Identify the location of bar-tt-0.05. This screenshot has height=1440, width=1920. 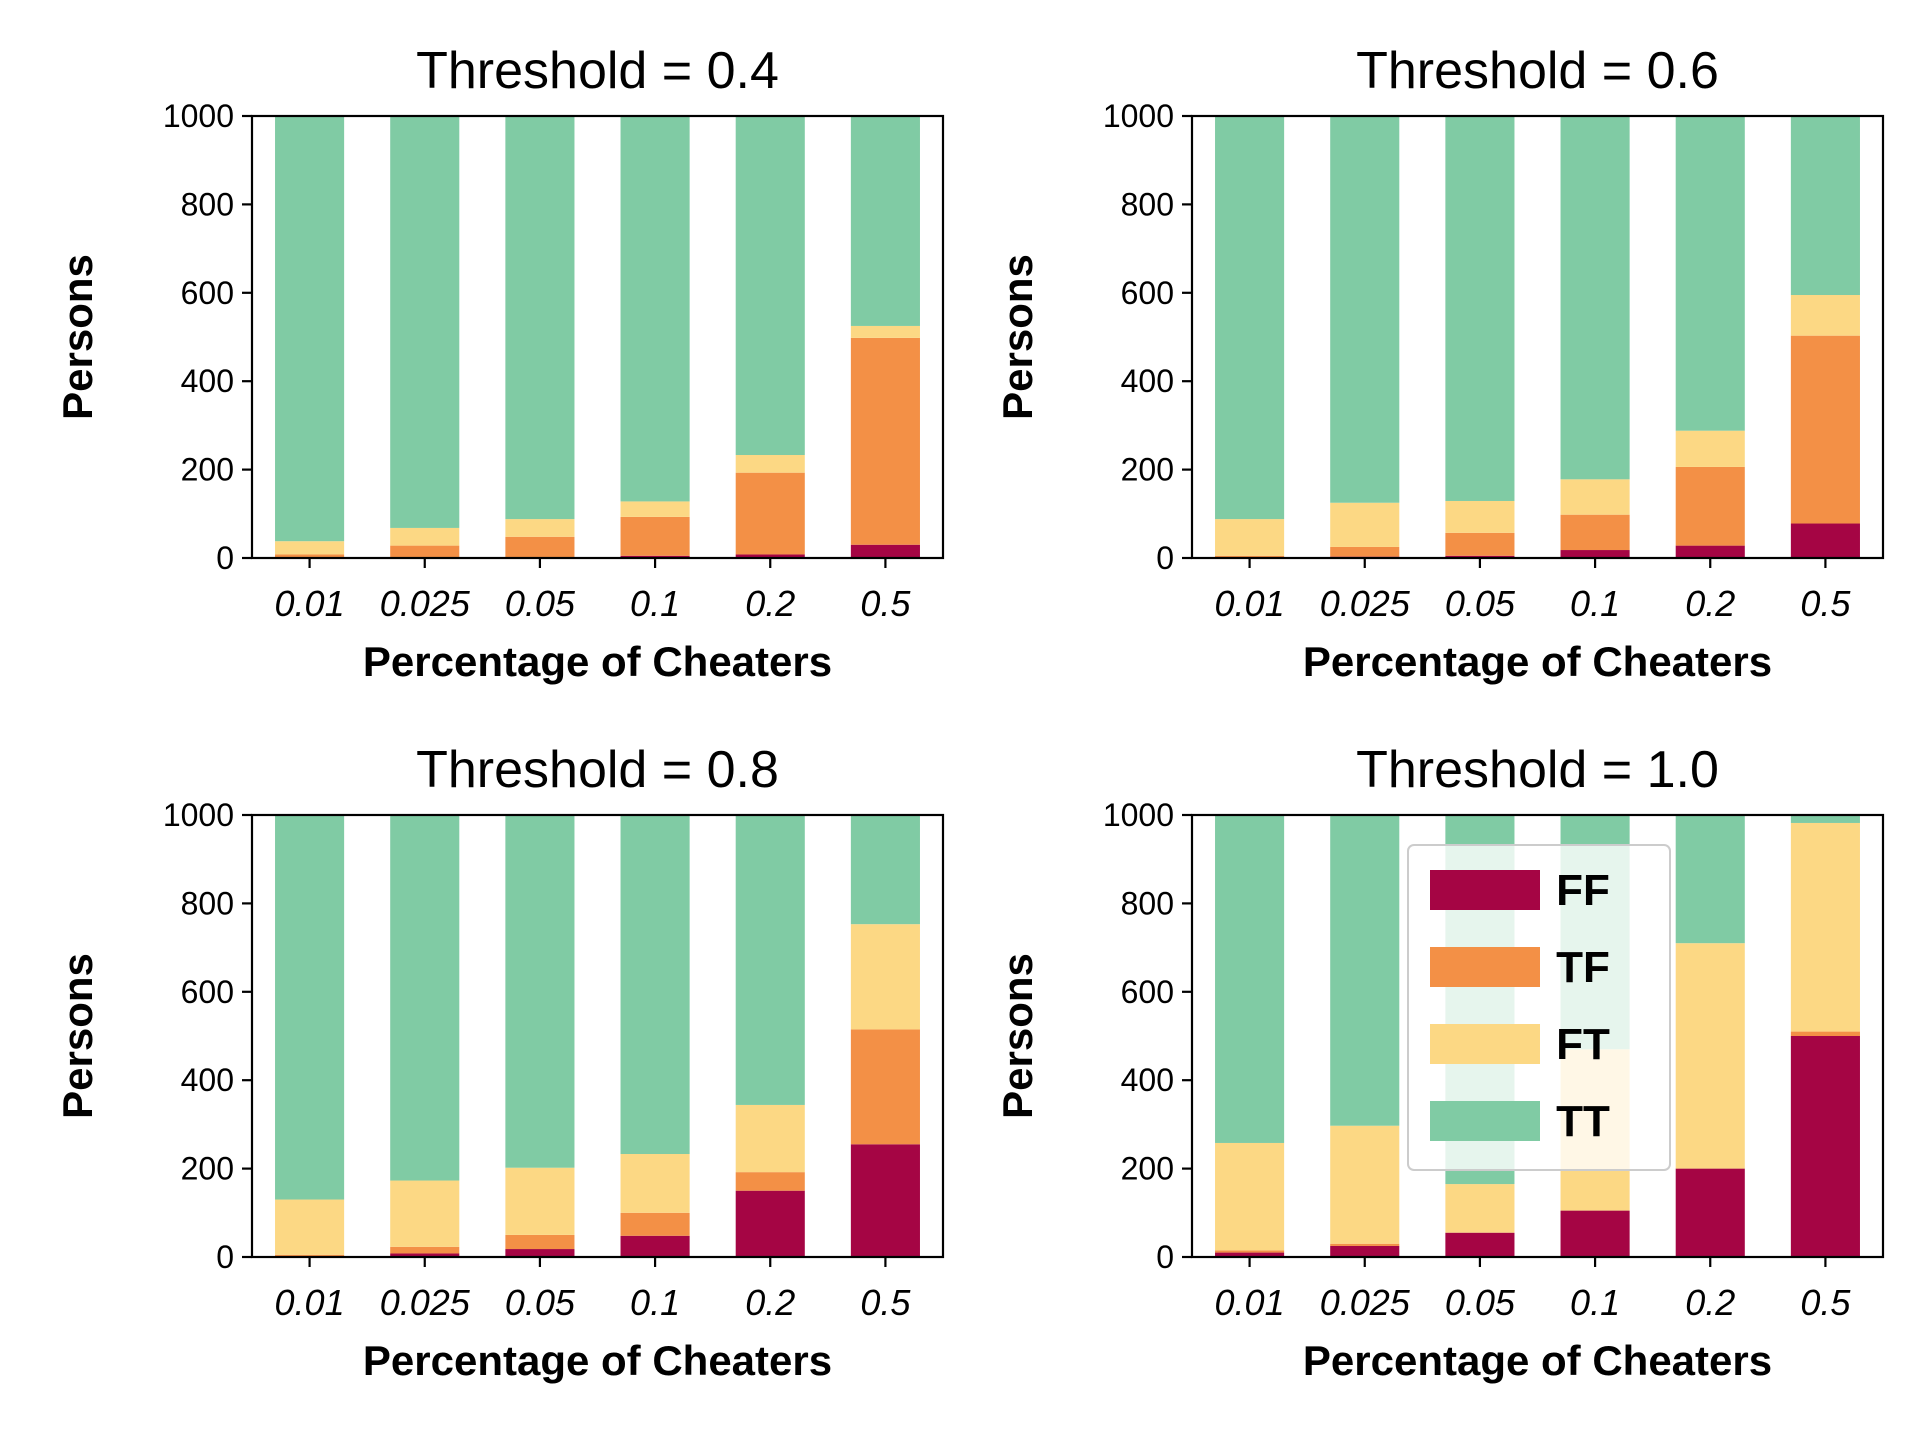
(540, 318).